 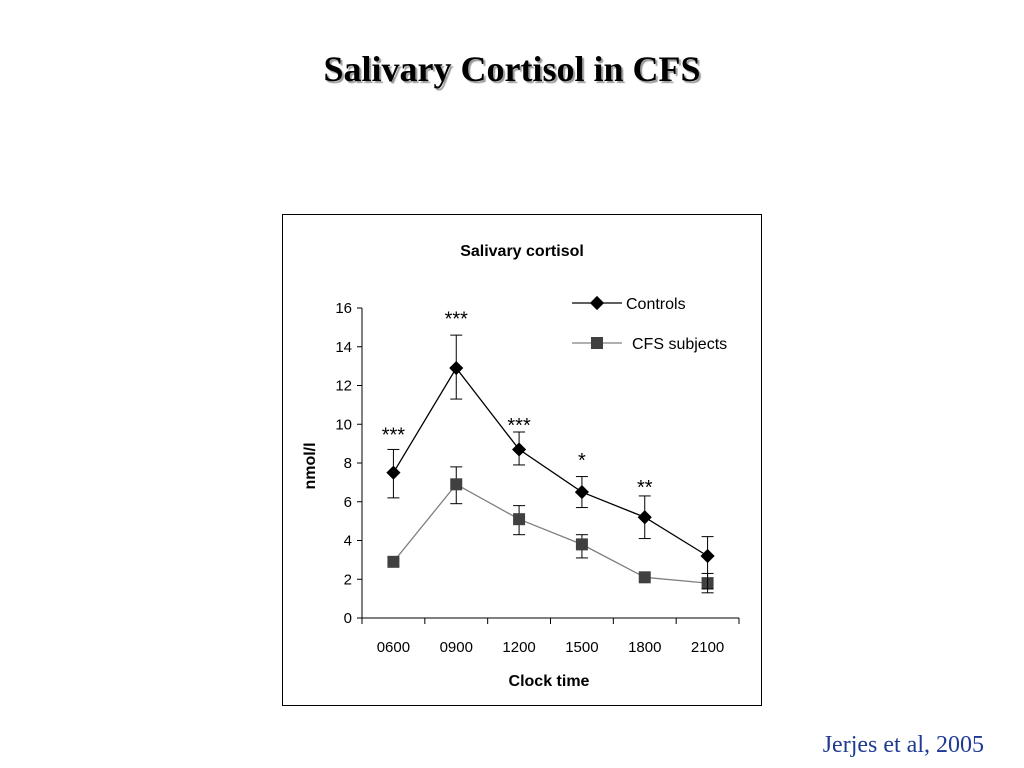 I want to click on x-axis-label: Clock time, so click(x=549, y=681).